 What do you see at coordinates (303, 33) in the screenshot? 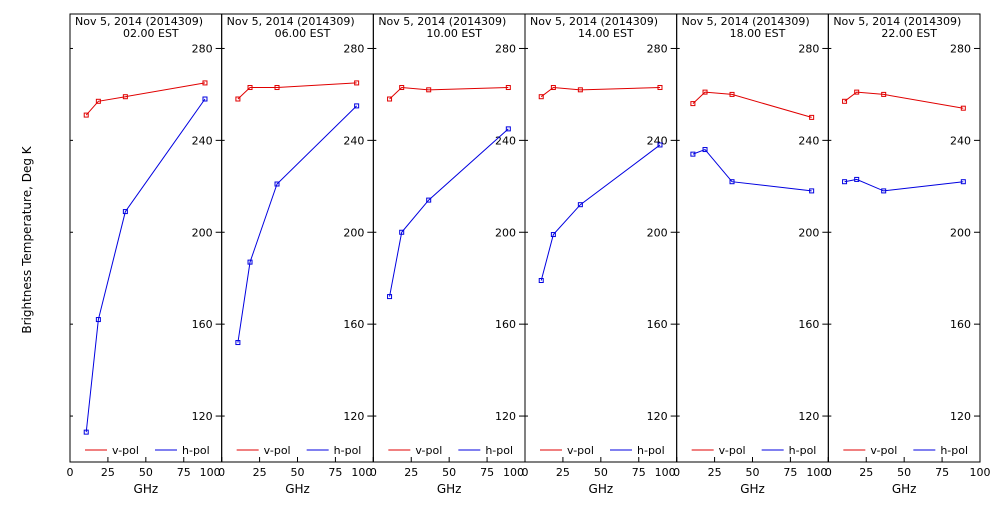
I see `panel-title-line2: 06.00 EST` at bounding box center [303, 33].